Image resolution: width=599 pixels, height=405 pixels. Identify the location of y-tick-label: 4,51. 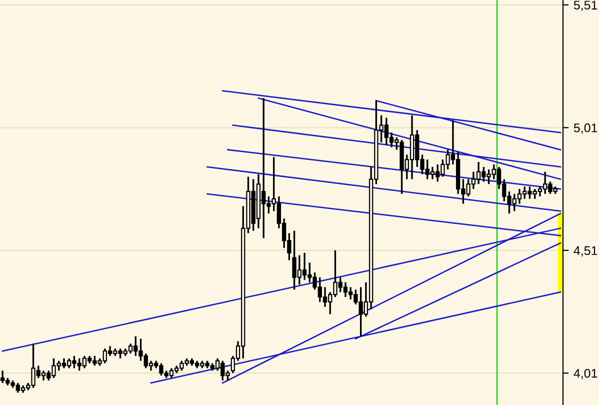
(586, 251).